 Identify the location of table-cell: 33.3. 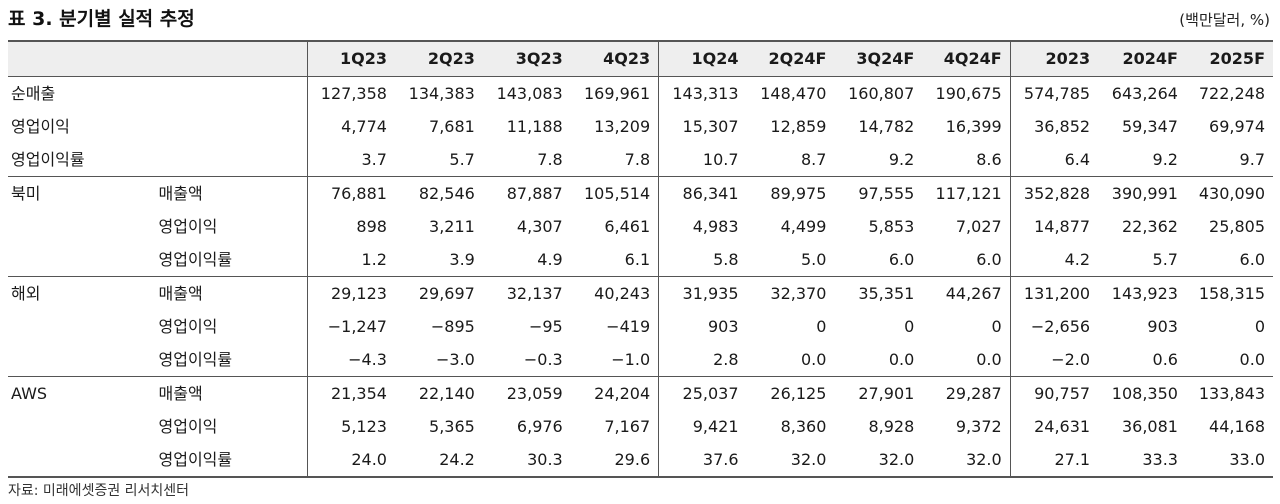
(1142, 460).